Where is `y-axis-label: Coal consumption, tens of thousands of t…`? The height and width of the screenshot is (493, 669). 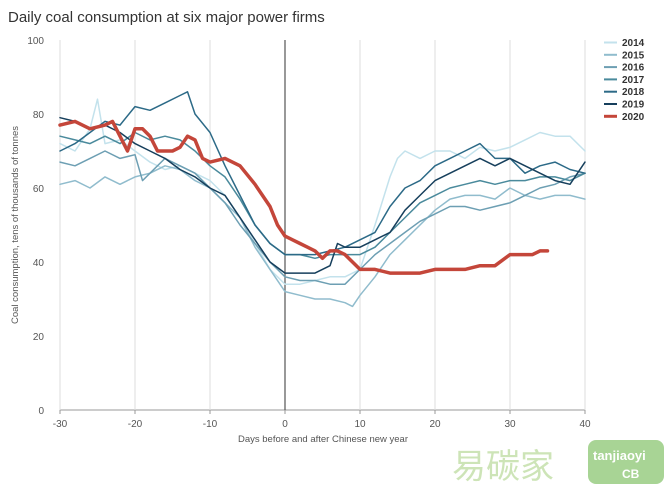
y-axis-label: Coal consumption, tens of thousands of t… is located at coordinates (15, 225).